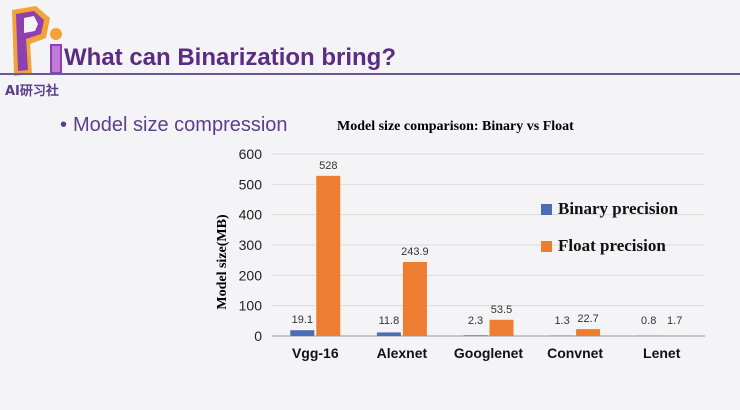 Image resolution: width=740 pixels, height=410 pixels. What do you see at coordinates (251, 184) in the screenshot?
I see `y-tick-label: 500` at bounding box center [251, 184].